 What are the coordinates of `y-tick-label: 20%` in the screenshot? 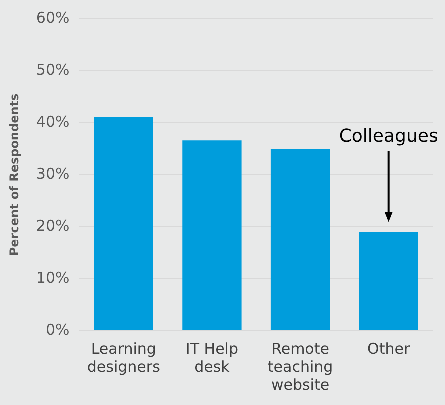 It's located at (53, 225).